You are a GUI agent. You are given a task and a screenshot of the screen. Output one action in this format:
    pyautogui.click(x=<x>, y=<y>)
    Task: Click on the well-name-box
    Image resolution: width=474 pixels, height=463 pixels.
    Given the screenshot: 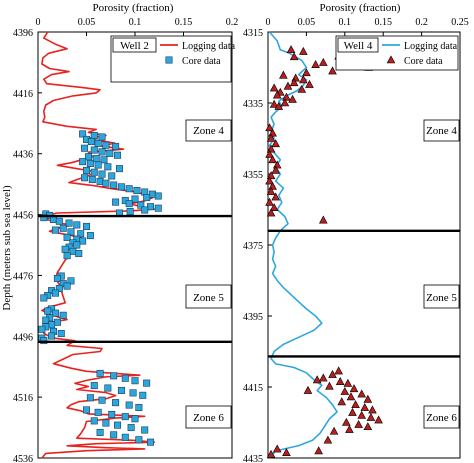 What is the action you would take?
    pyautogui.click(x=358, y=45)
    